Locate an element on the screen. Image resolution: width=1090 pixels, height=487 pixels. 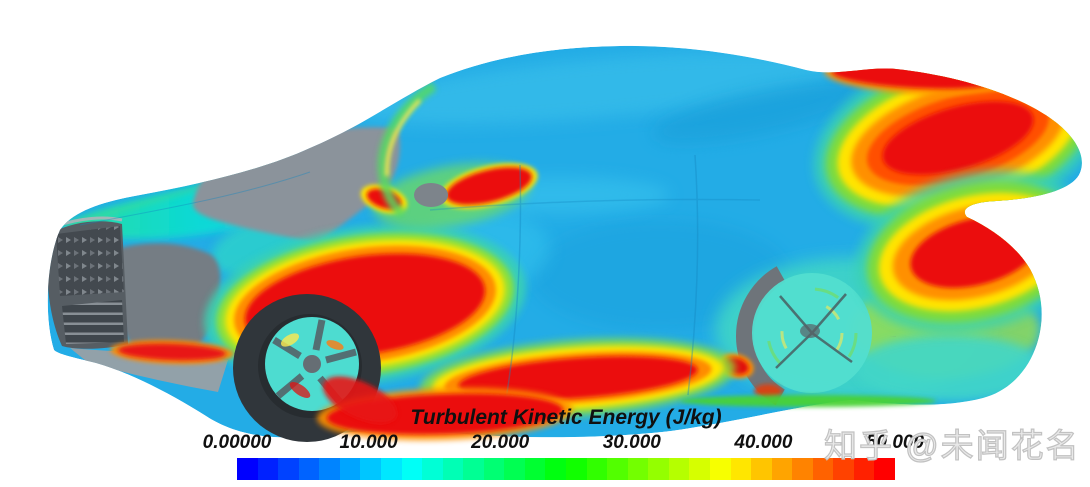
high-tke-wheel-splash is located at coordinates (360, 400).